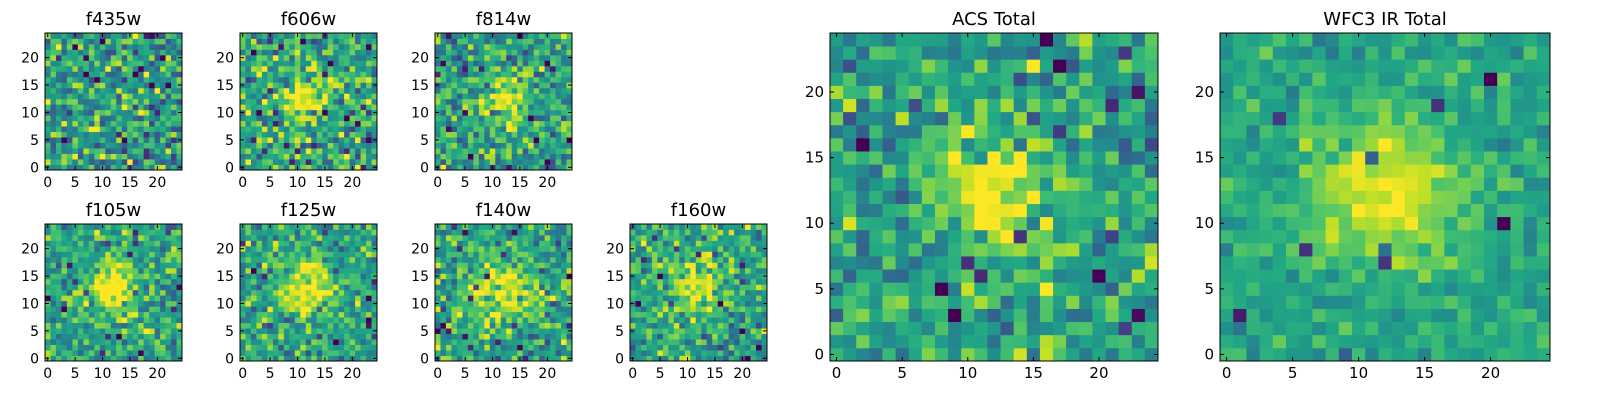 Image resolution: width=1600 pixels, height=400 pixels. Describe the element at coordinates (352, 183) in the screenshot. I see `x-tick-label: 20` at that location.